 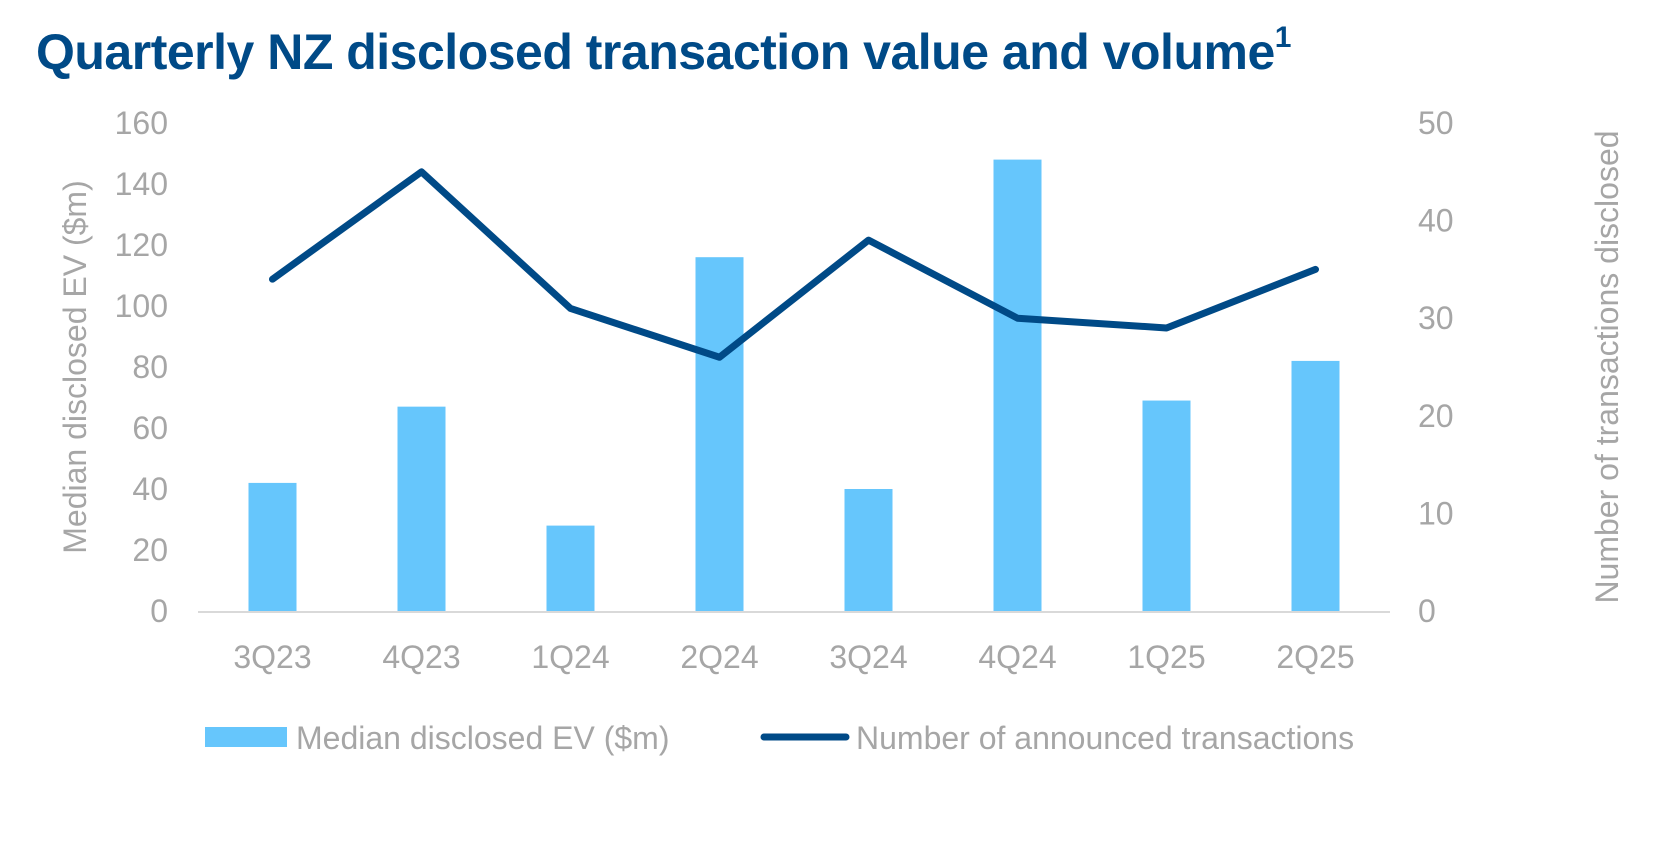 I want to click on x-tick-label: 4Q23, so click(x=421, y=657).